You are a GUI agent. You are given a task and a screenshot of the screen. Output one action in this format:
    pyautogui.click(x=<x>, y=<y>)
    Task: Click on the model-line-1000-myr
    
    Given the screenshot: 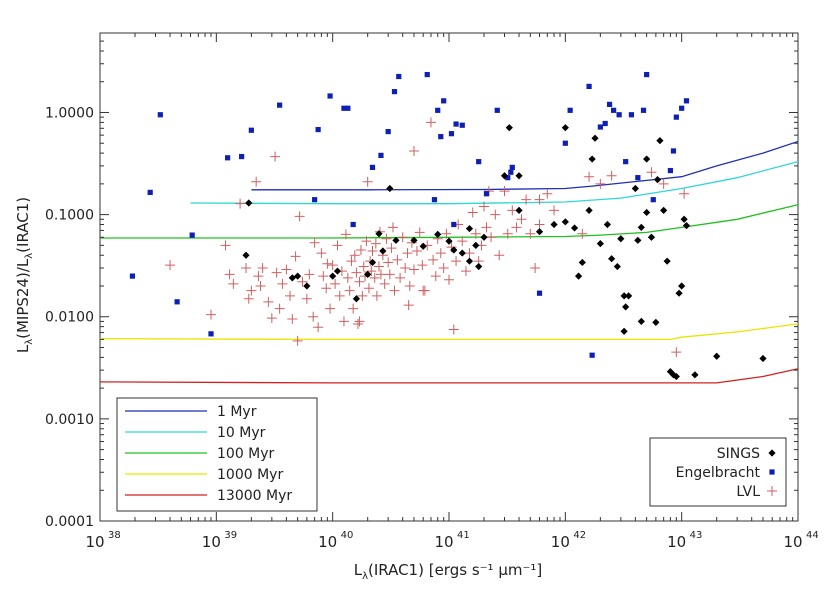 What is the action you would take?
    pyautogui.click(x=449, y=332)
    